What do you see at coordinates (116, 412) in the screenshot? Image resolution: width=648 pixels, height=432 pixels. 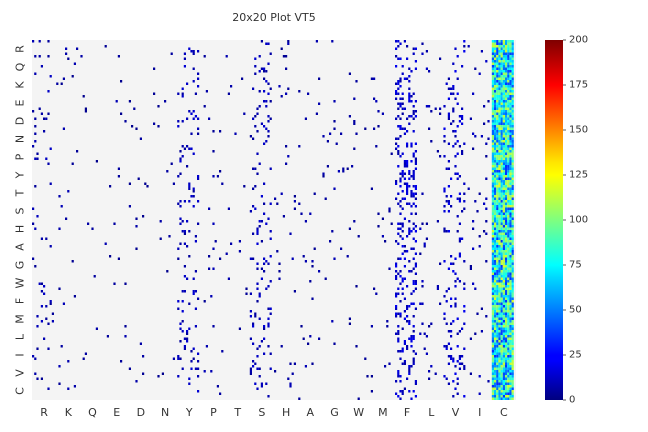 I see `x-tick-label: E` at bounding box center [116, 412].